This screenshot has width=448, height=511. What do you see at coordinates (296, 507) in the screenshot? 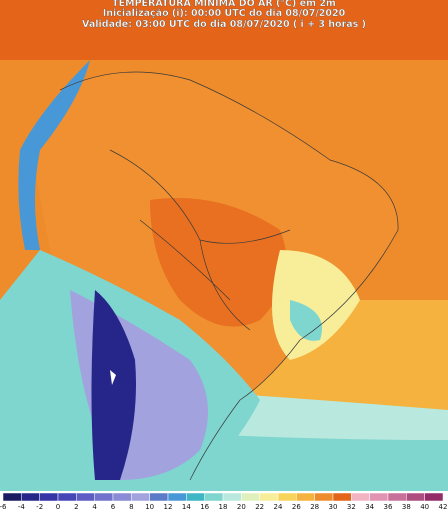
I see `colorbar-label: 26` at bounding box center [296, 507].